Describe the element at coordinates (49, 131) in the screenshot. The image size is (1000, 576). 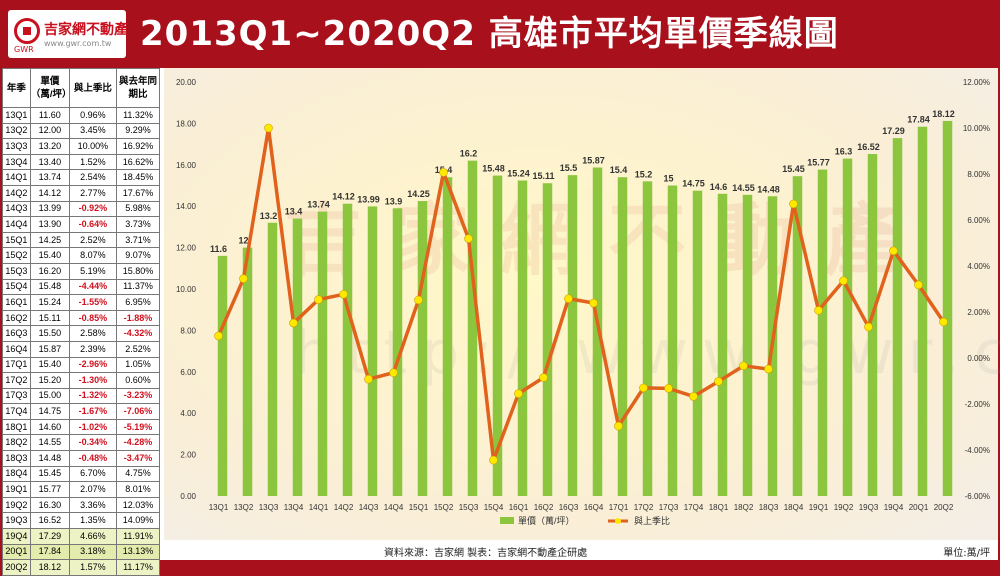
I see `cell-price: 12.00` at that location.